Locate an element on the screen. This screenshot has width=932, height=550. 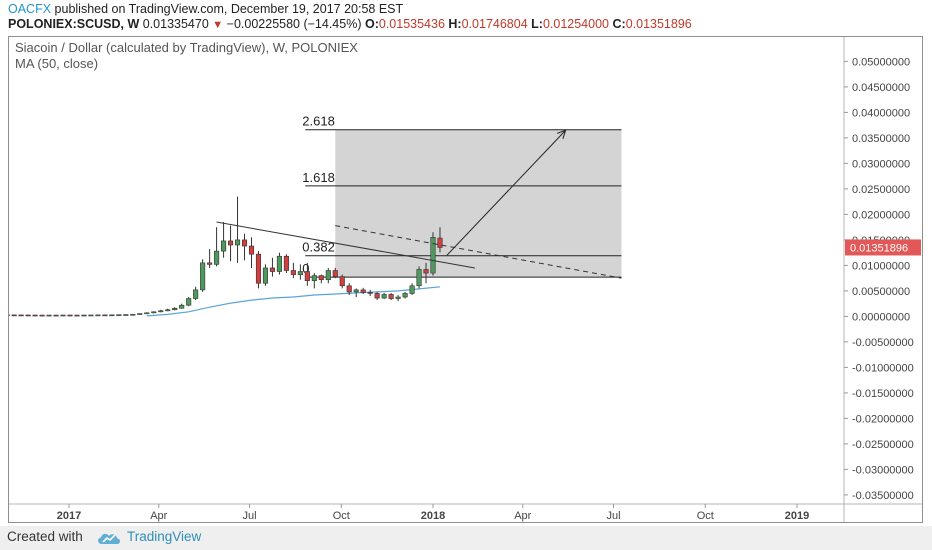
low-value: 0.01254000 is located at coordinates (575, 24).